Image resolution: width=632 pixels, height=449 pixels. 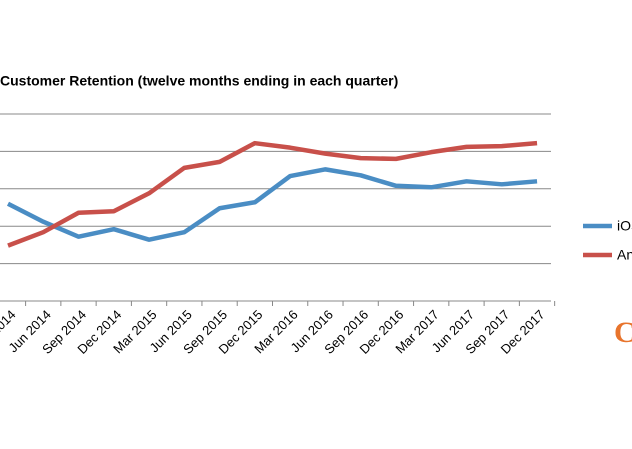 What do you see at coordinates (272, 204) in the screenshot?
I see `line-series` at bounding box center [272, 204].